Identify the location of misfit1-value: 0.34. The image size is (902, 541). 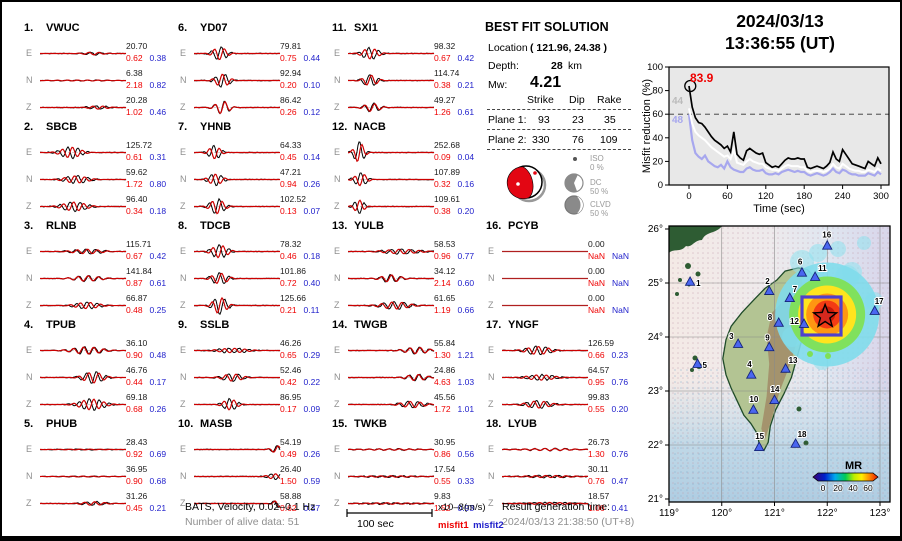
(134, 211).